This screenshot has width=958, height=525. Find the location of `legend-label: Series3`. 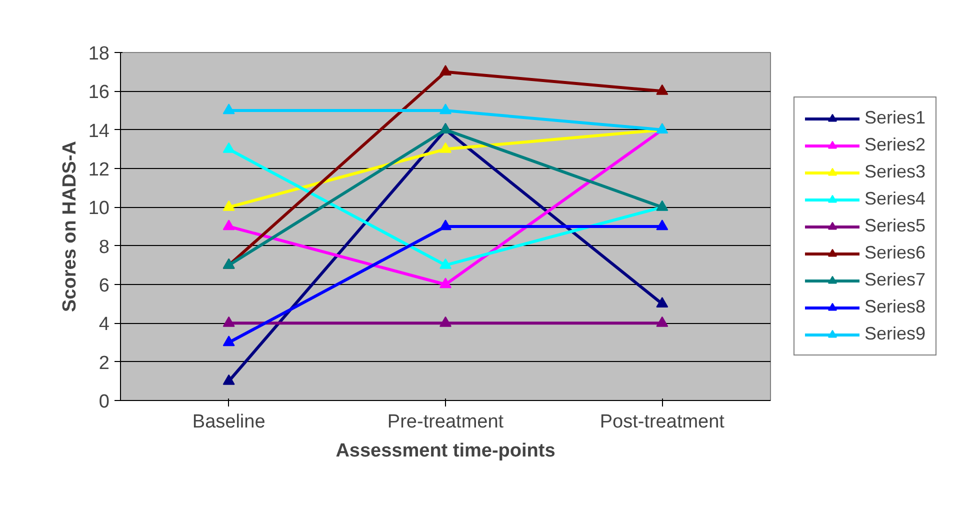

legend-label: Series3 is located at coordinates (895, 172).